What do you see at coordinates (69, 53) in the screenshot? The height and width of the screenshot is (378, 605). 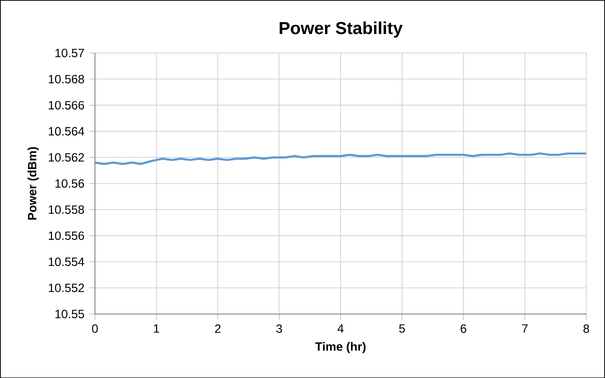 I see `y-tick-label: 10.57` at bounding box center [69, 53].